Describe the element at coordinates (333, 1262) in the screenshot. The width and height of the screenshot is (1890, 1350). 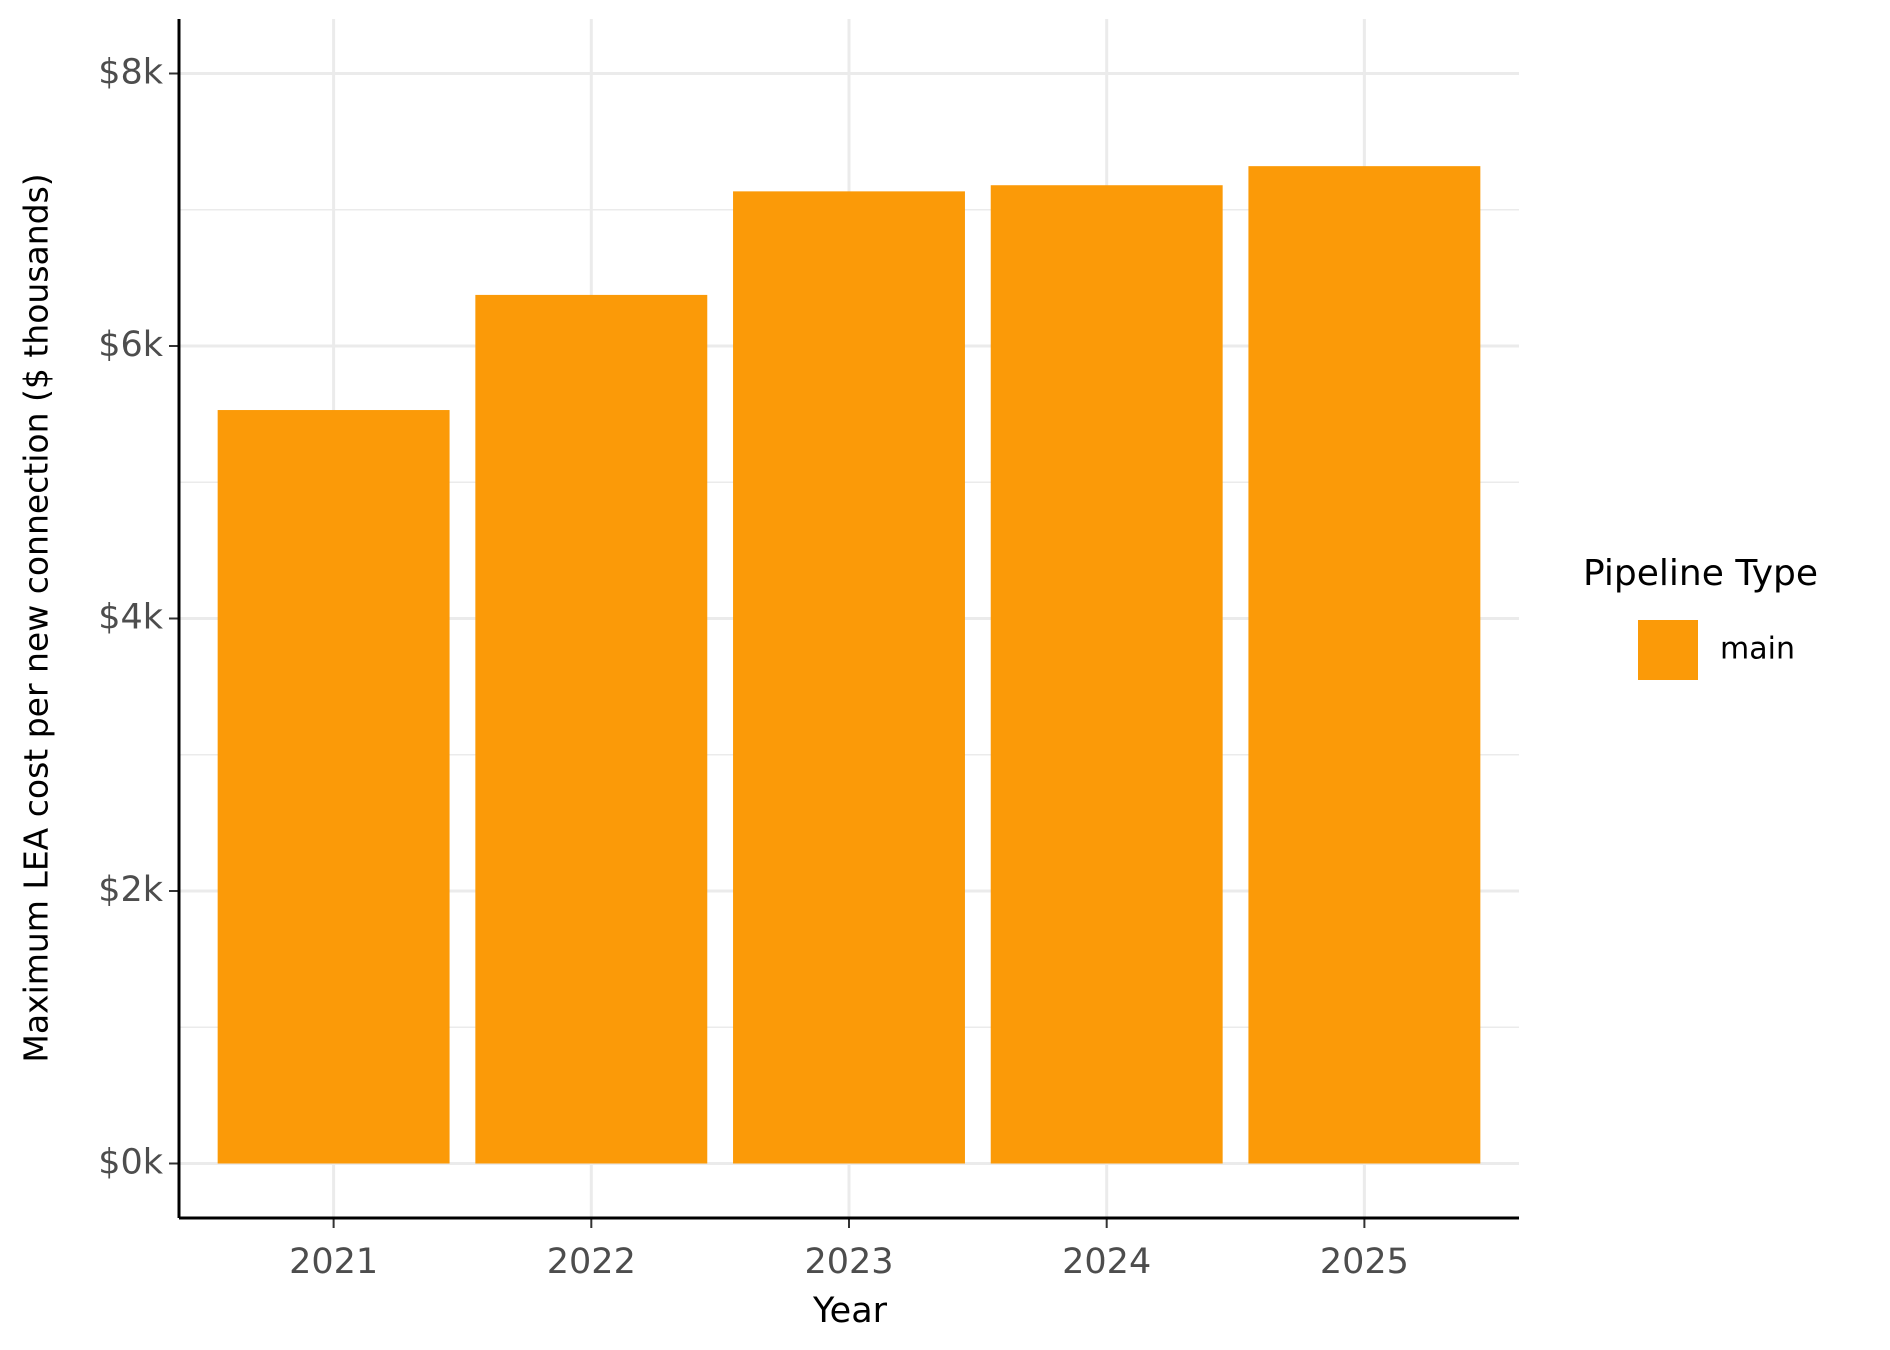
I see `x-tick-label: 2021` at that location.